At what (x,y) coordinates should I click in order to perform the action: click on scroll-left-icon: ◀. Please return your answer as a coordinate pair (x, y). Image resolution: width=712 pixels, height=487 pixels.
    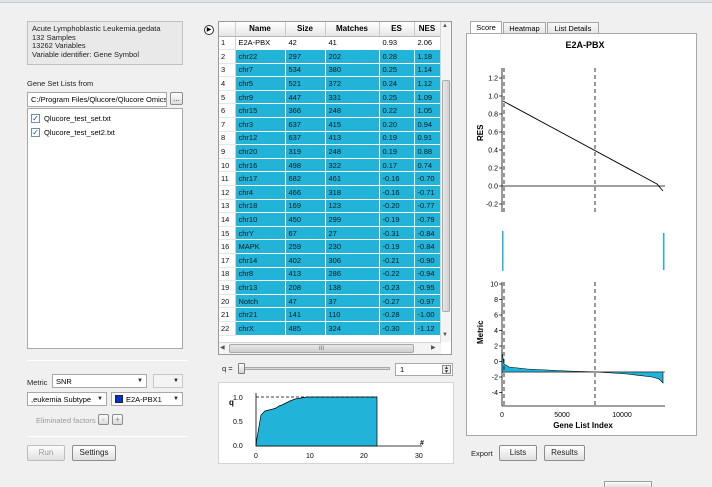
    Looking at the image, I should click on (222, 348).